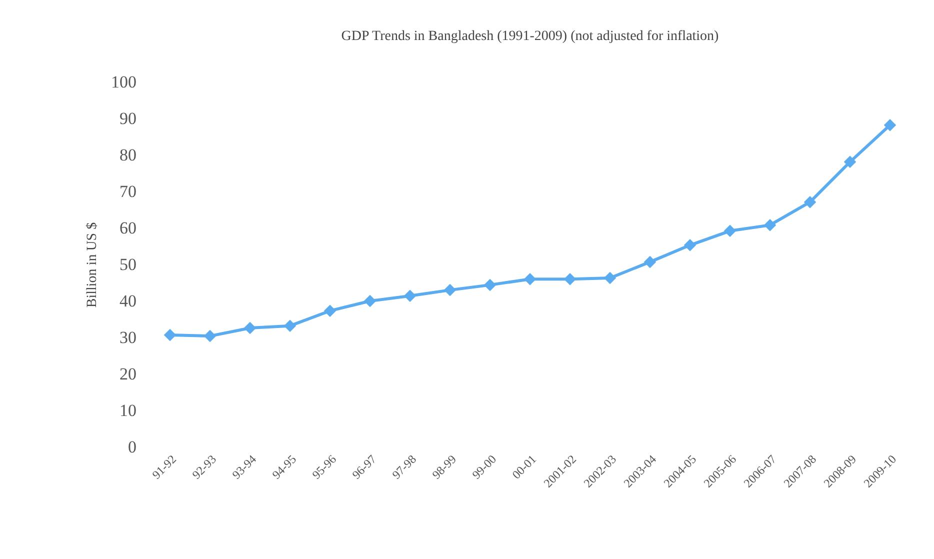 Image resolution: width=934 pixels, height=559 pixels. I want to click on y-tick-label: 100, so click(123, 82).